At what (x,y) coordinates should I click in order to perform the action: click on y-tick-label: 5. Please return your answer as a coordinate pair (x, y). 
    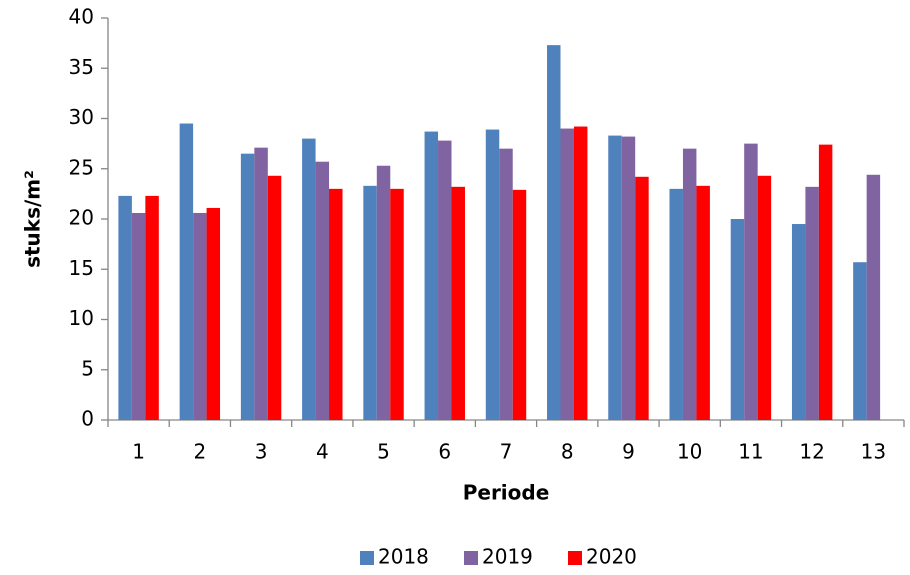
    Looking at the image, I should click on (87, 368).